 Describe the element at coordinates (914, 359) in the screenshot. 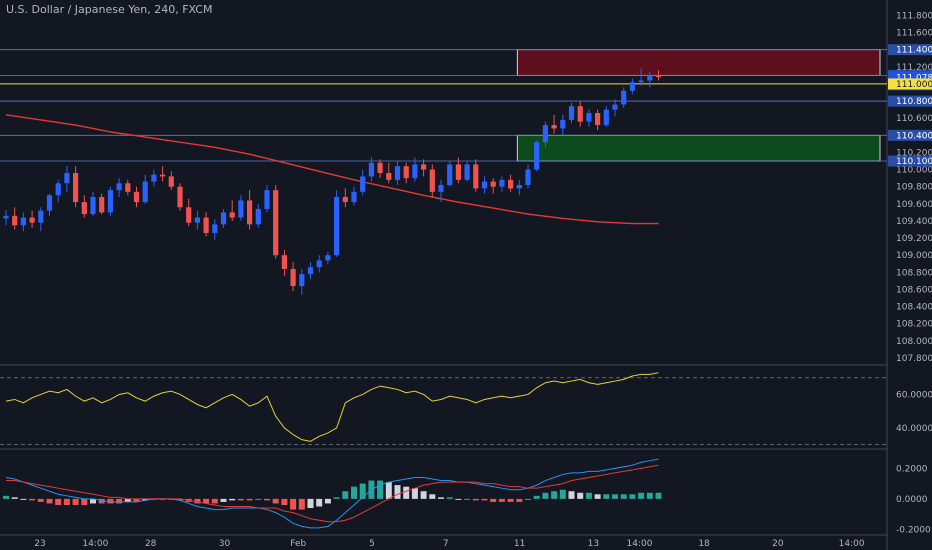

I see `price-tick-label: 107.800` at that location.